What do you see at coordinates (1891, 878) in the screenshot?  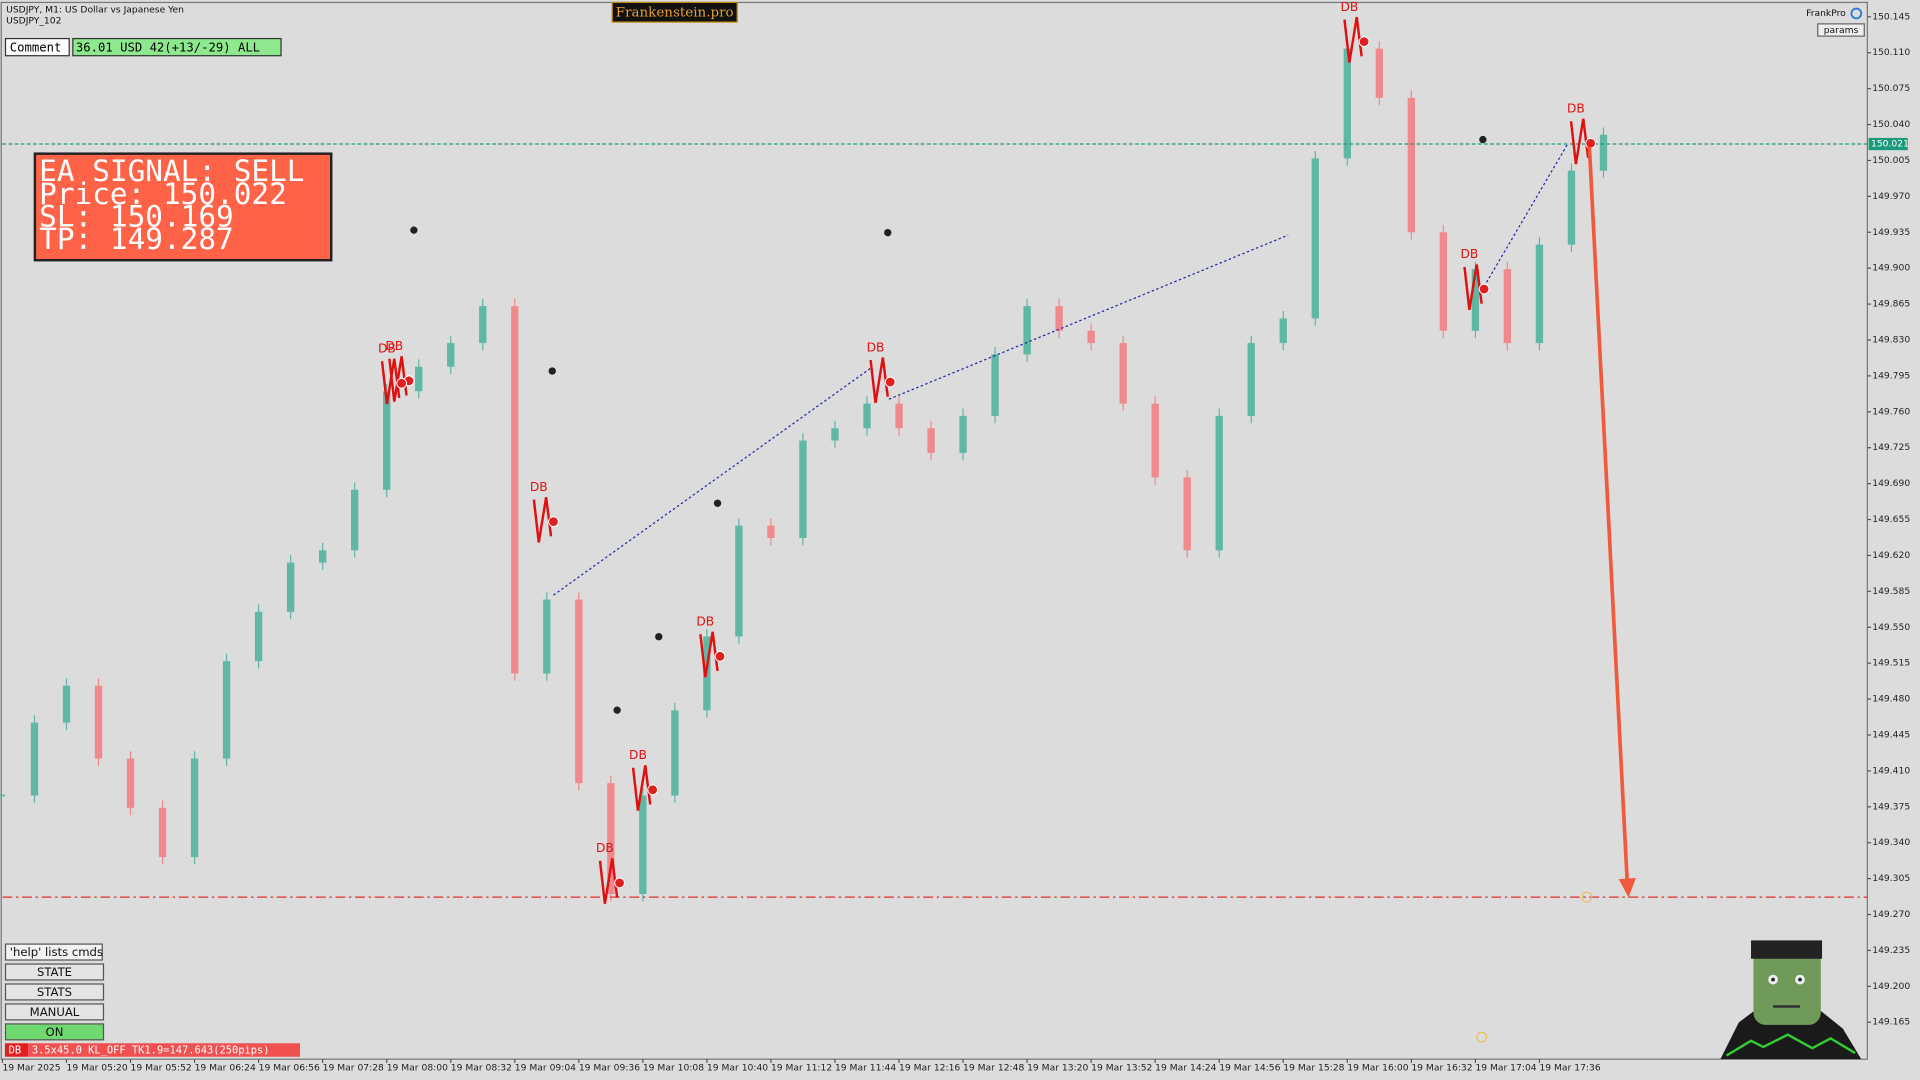 I see `y-tick-label: 149.305` at bounding box center [1891, 878].